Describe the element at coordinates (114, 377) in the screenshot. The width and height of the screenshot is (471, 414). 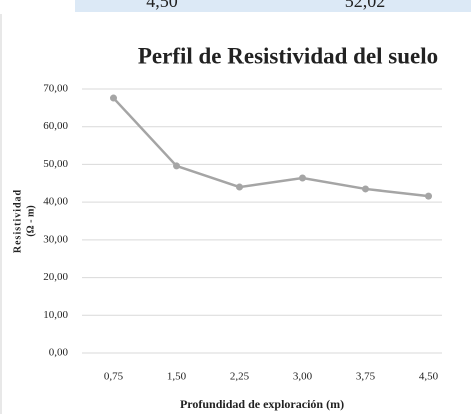
I see `x-tick-label: 0,75` at that location.